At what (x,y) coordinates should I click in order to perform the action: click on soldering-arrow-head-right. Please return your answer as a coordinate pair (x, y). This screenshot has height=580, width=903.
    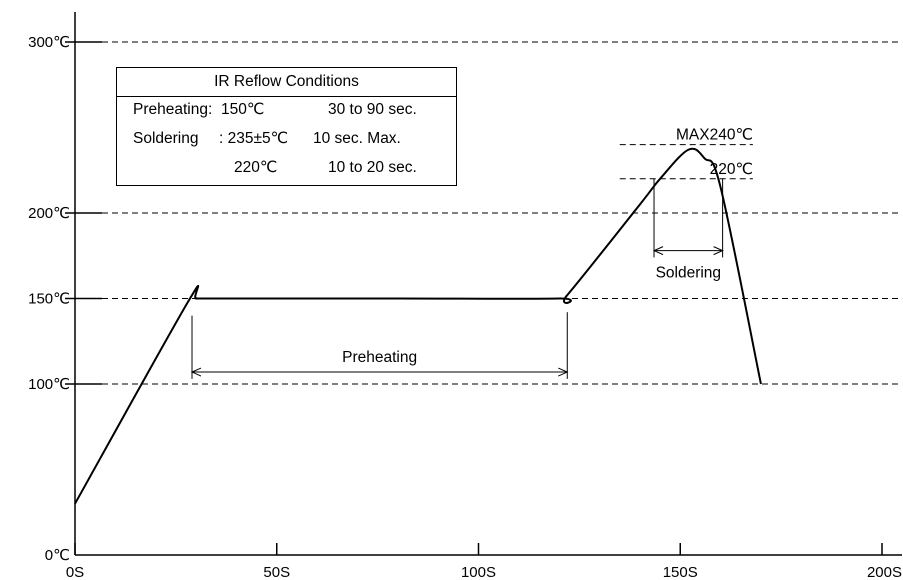
    Looking at the image, I should click on (718, 251).